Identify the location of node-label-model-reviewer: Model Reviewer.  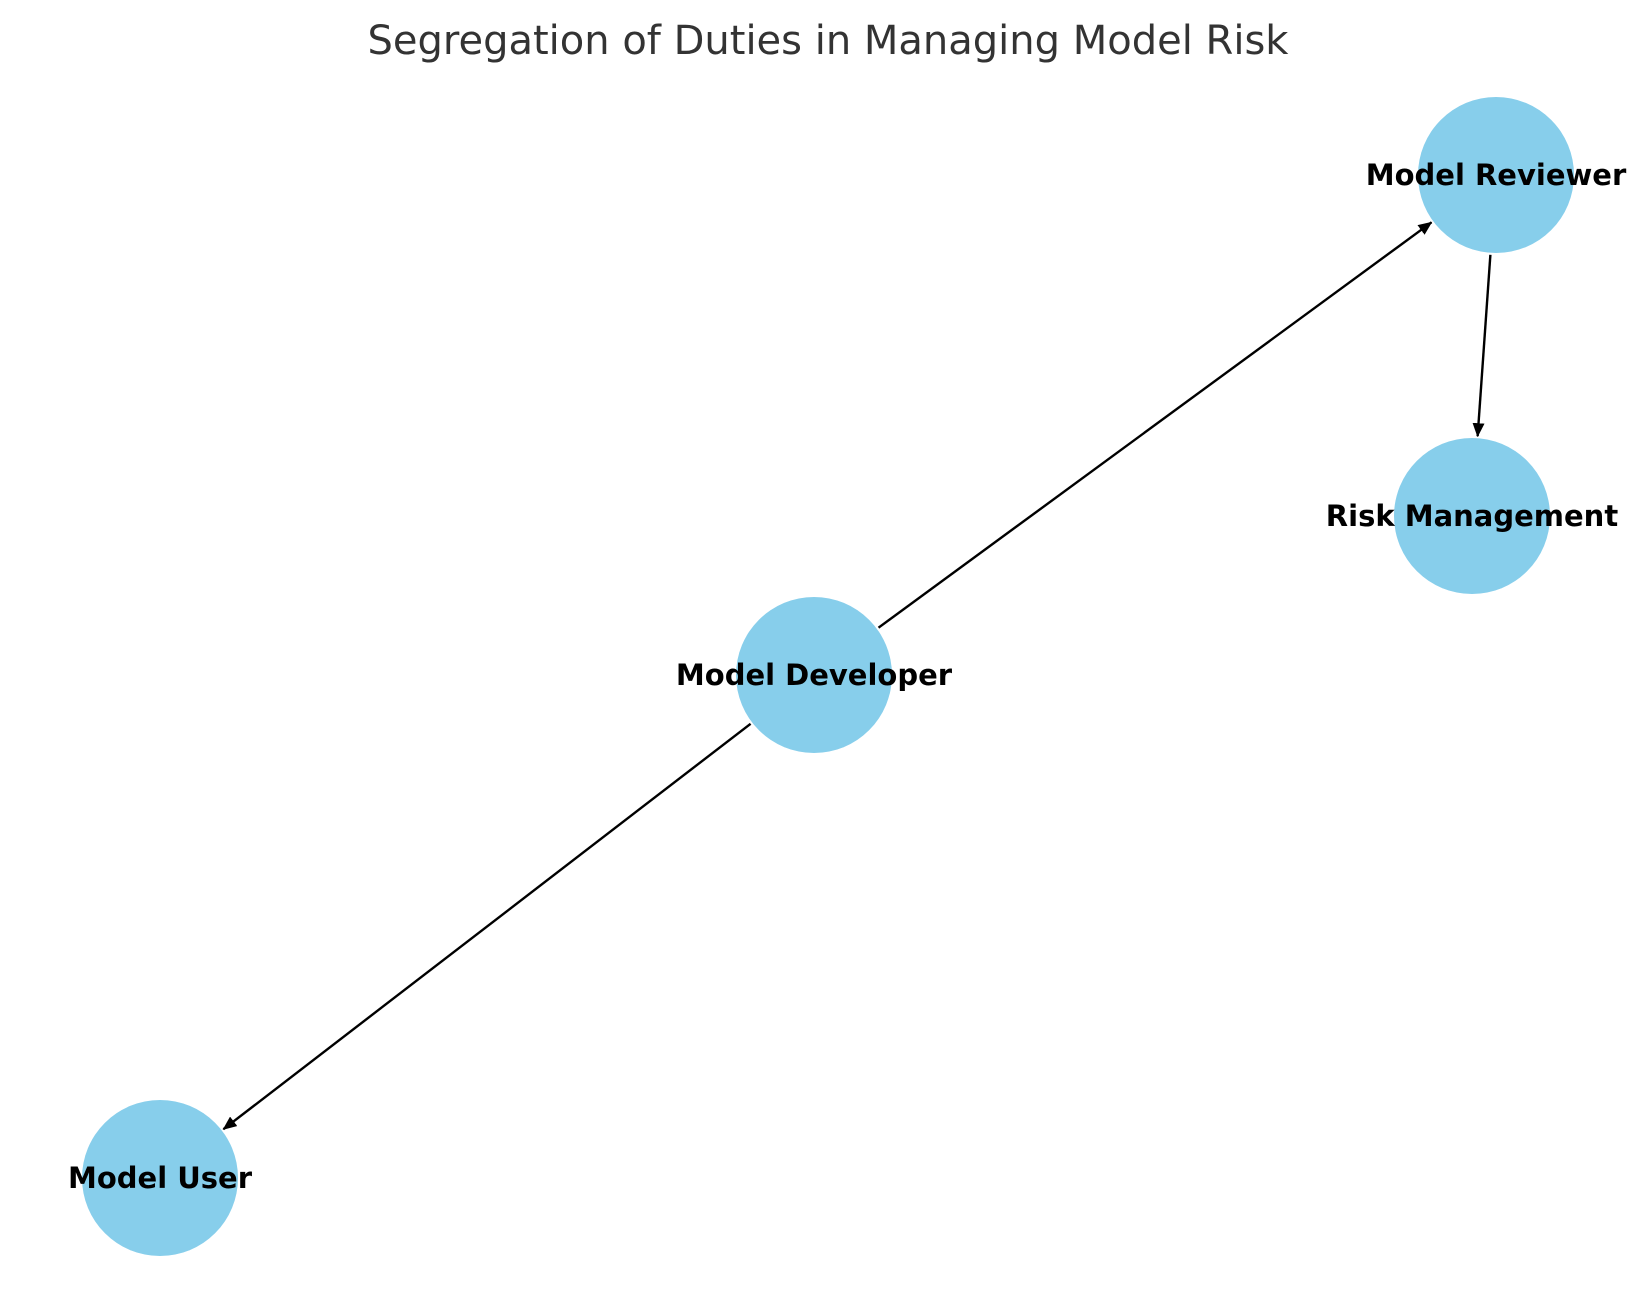
(1496, 175).